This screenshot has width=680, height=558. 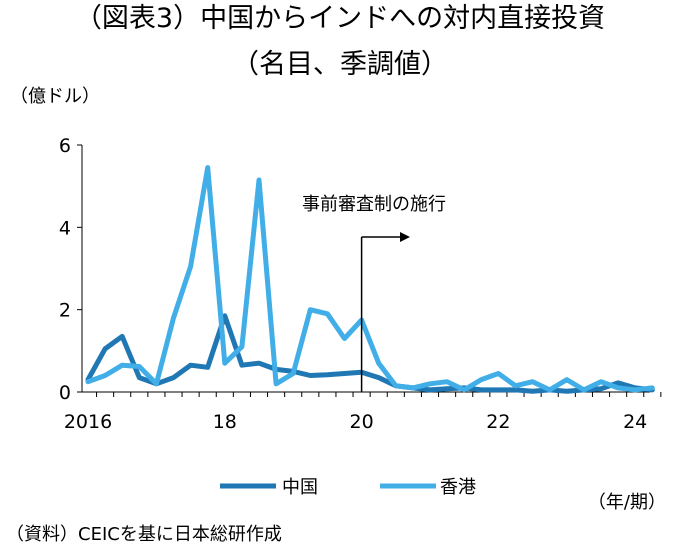 What do you see at coordinates (225, 422) in the screenshot?
I see `x-tick-label: 18` at bounding box center [225, 422].